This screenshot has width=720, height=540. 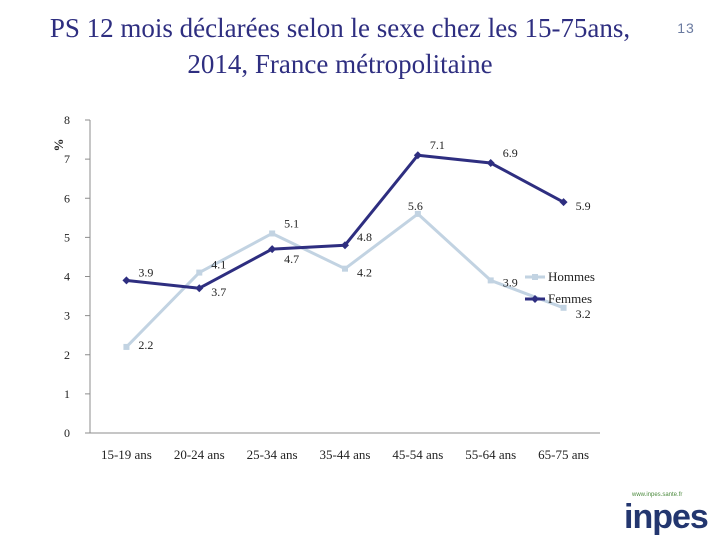 What do you see at coordinates (291, 259) in the screenshot?
I see `data-label-femmes: 4.7` at bounding box center [291, 259].